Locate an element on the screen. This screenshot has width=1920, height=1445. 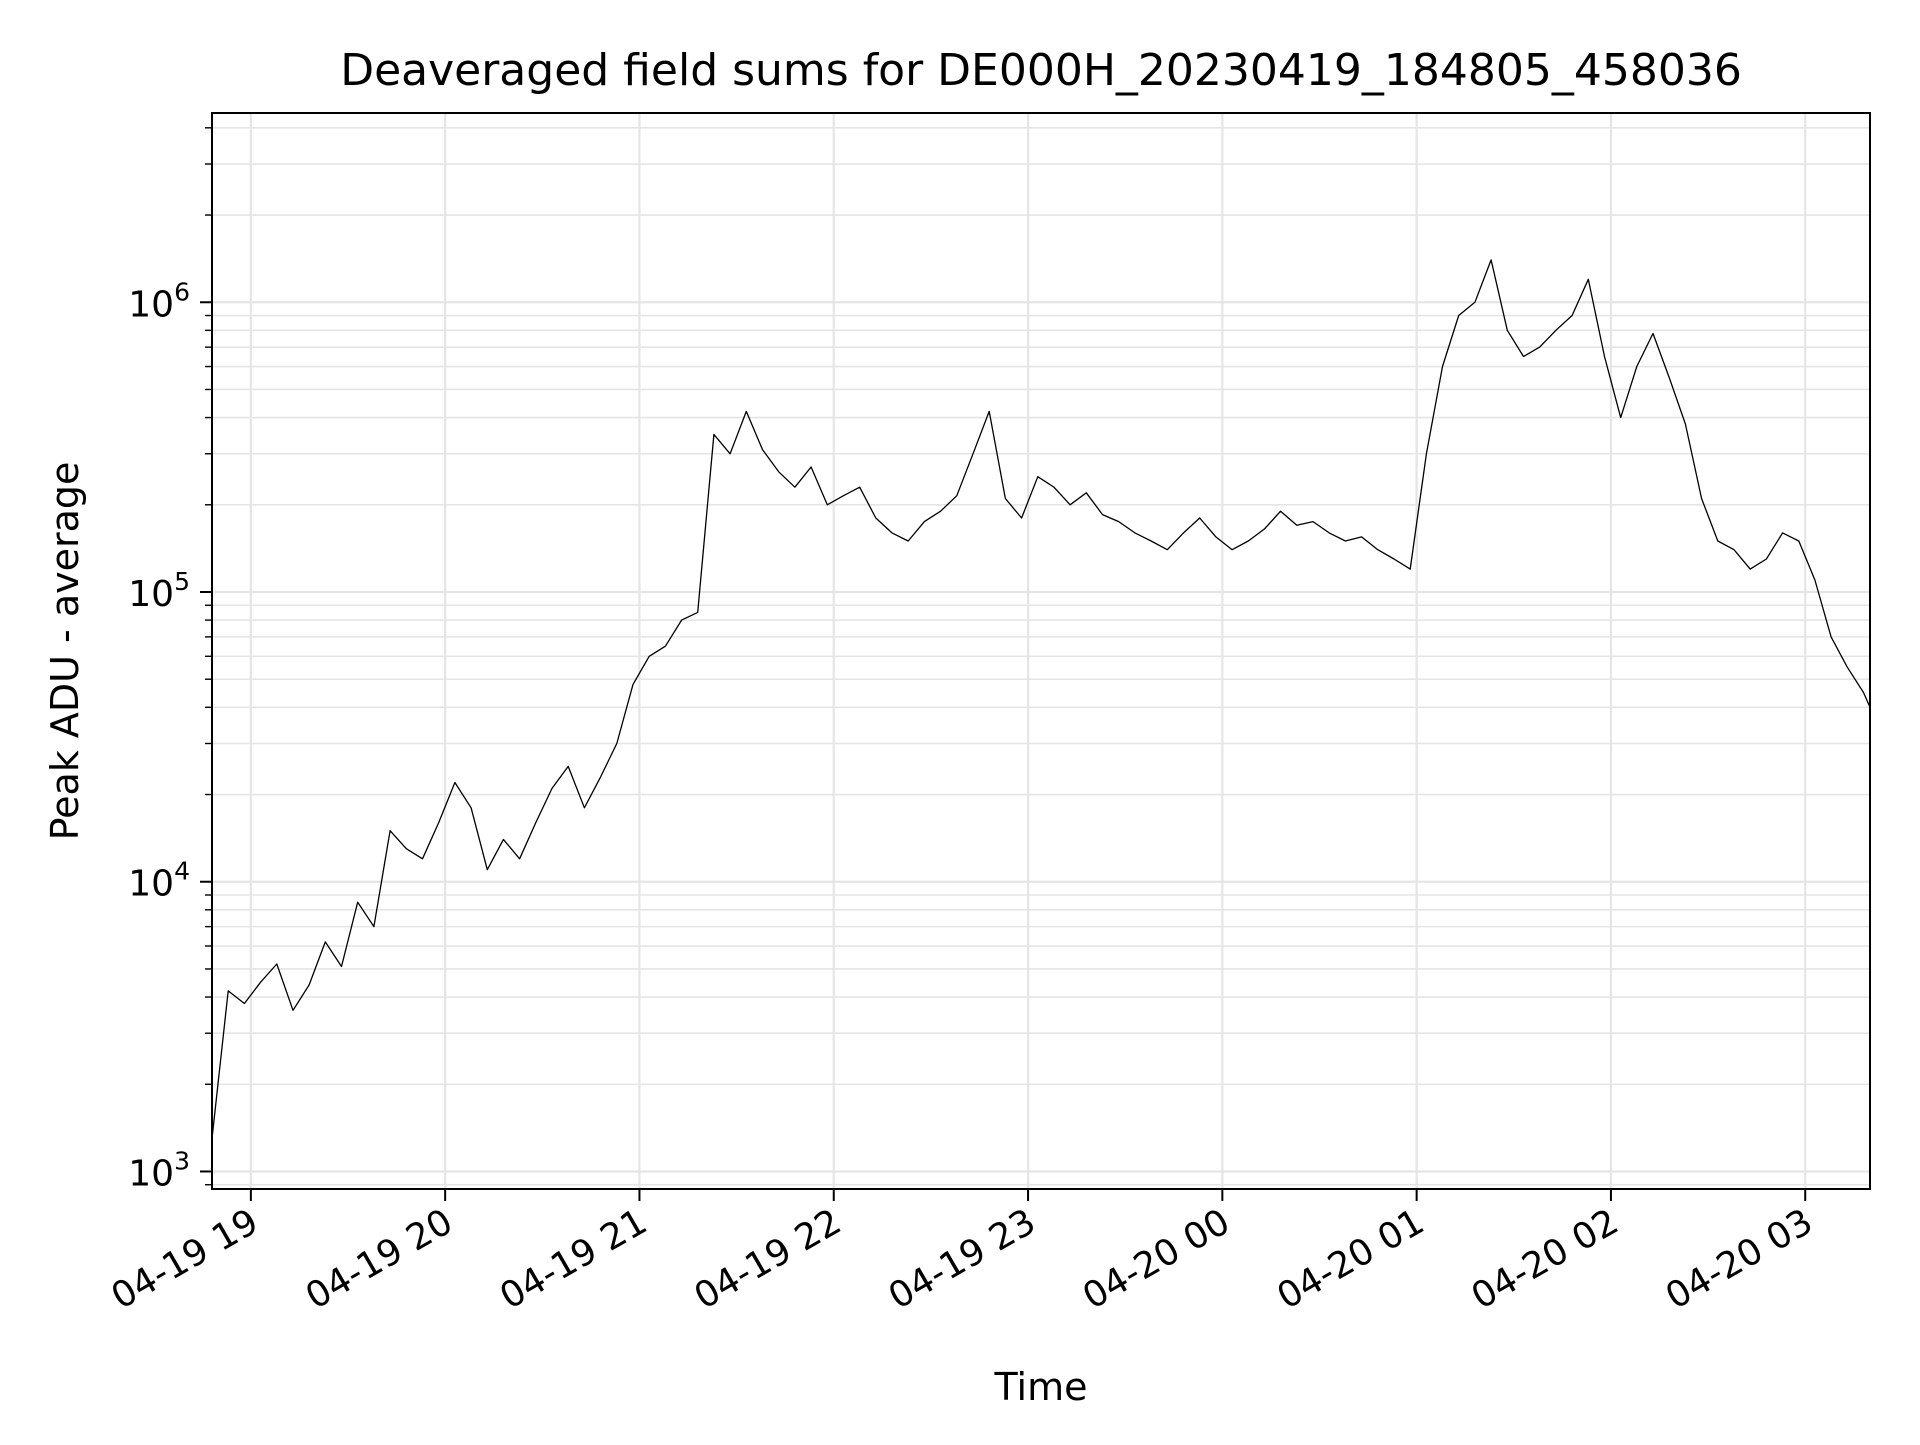
x-axis-label: Time is located at coordinates (1041, 1387).